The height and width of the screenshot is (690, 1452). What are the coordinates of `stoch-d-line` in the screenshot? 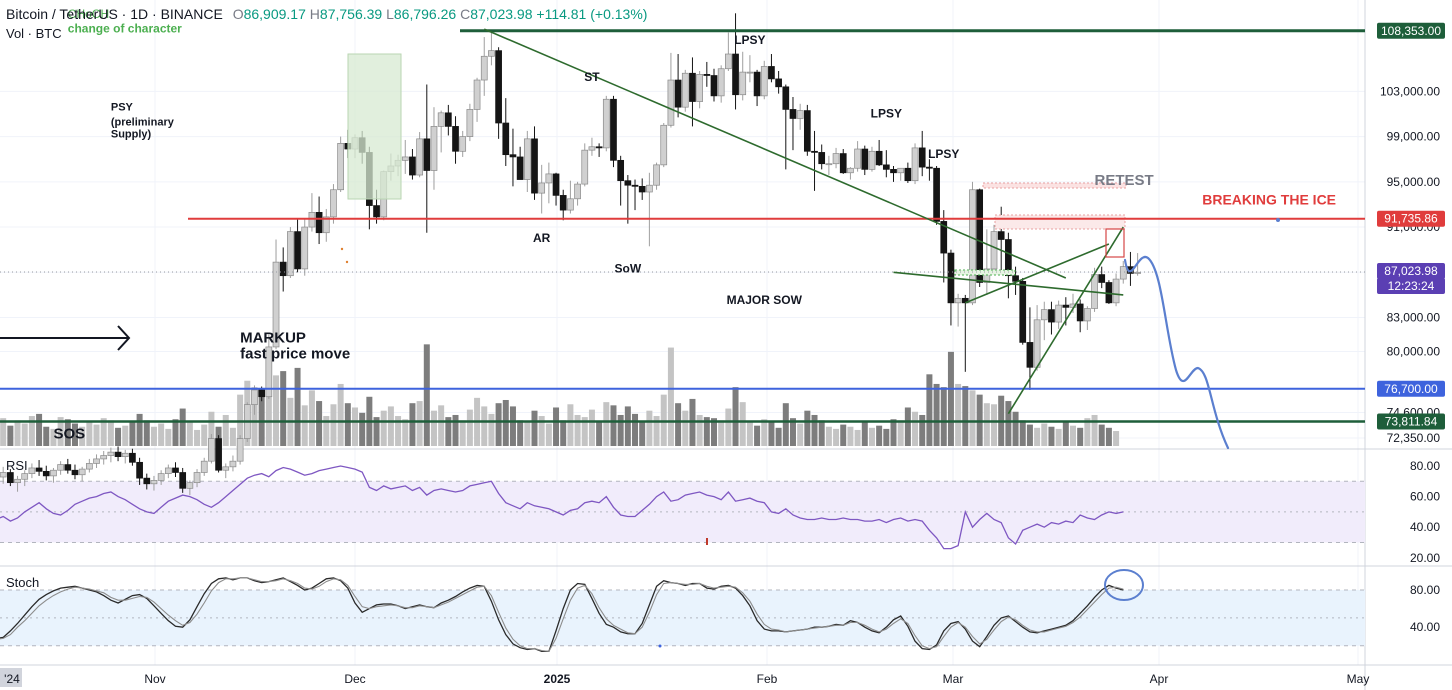 It's located at (562, 614).